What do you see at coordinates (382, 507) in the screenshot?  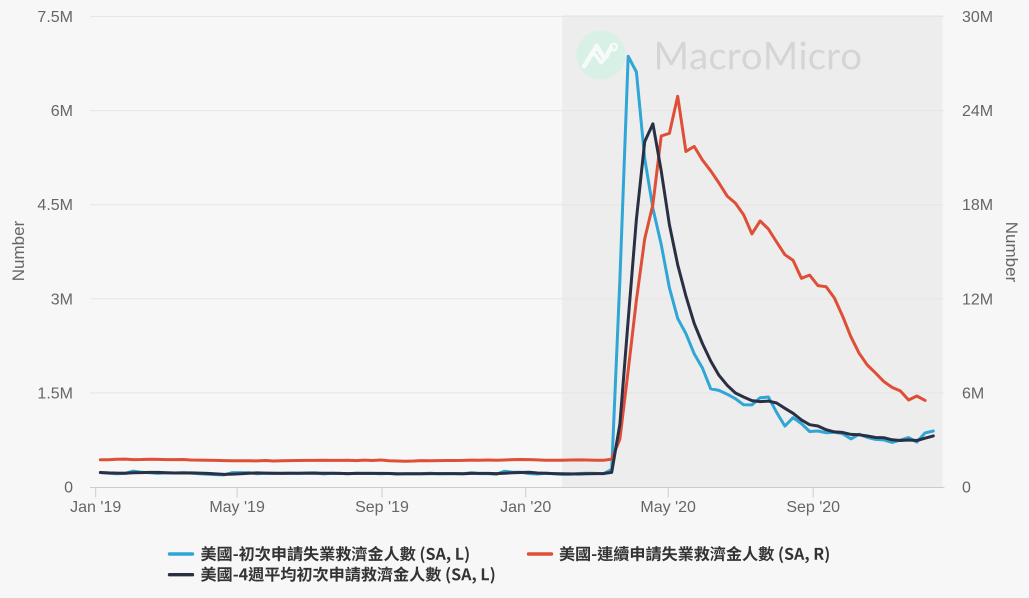 I see `svg-text: Sep '19` at bounding box center [382, 507].